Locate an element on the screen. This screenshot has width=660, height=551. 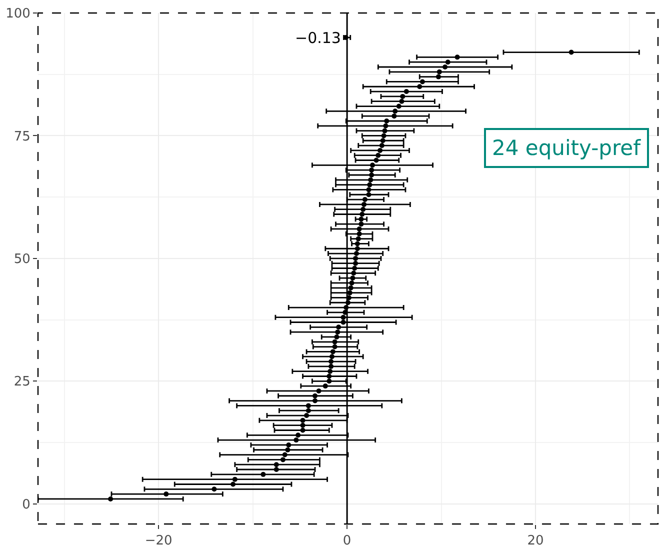
x-tick-label: 0 is located at coordinates (347, 541).